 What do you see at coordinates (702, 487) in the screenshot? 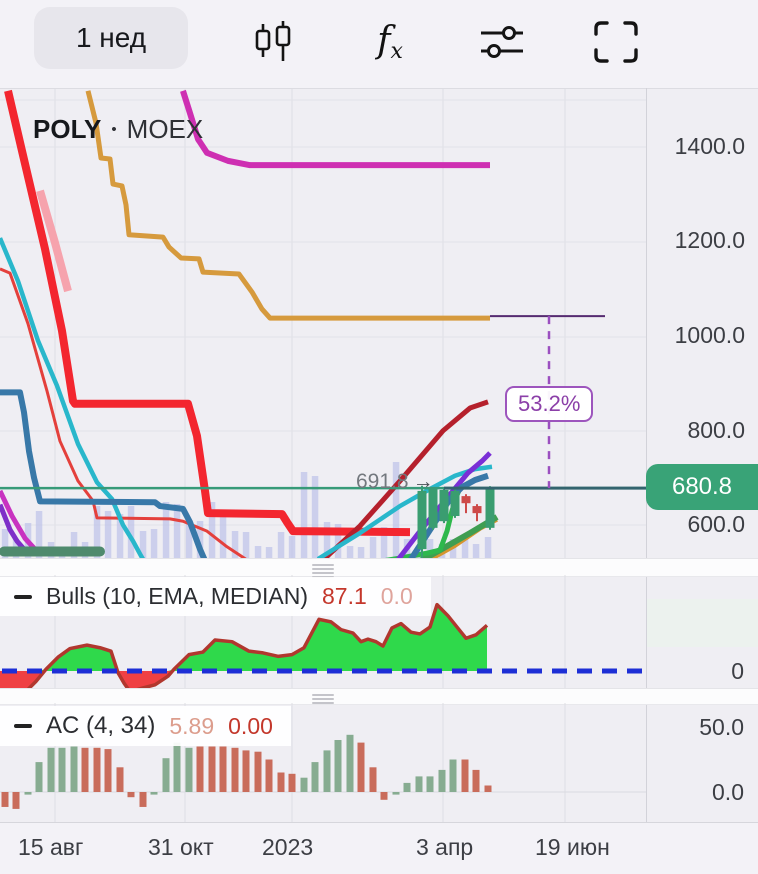
I see `last-price-badge: 680.8` at bounding box center [702, 487].